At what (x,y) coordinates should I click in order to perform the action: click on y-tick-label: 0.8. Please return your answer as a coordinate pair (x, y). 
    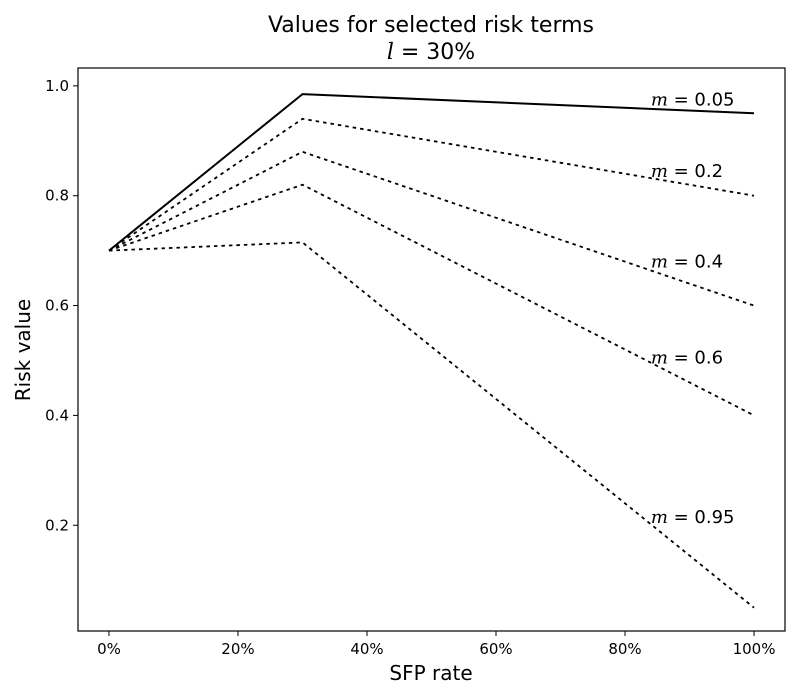
    Looking at the image, I should click on (57, 196).